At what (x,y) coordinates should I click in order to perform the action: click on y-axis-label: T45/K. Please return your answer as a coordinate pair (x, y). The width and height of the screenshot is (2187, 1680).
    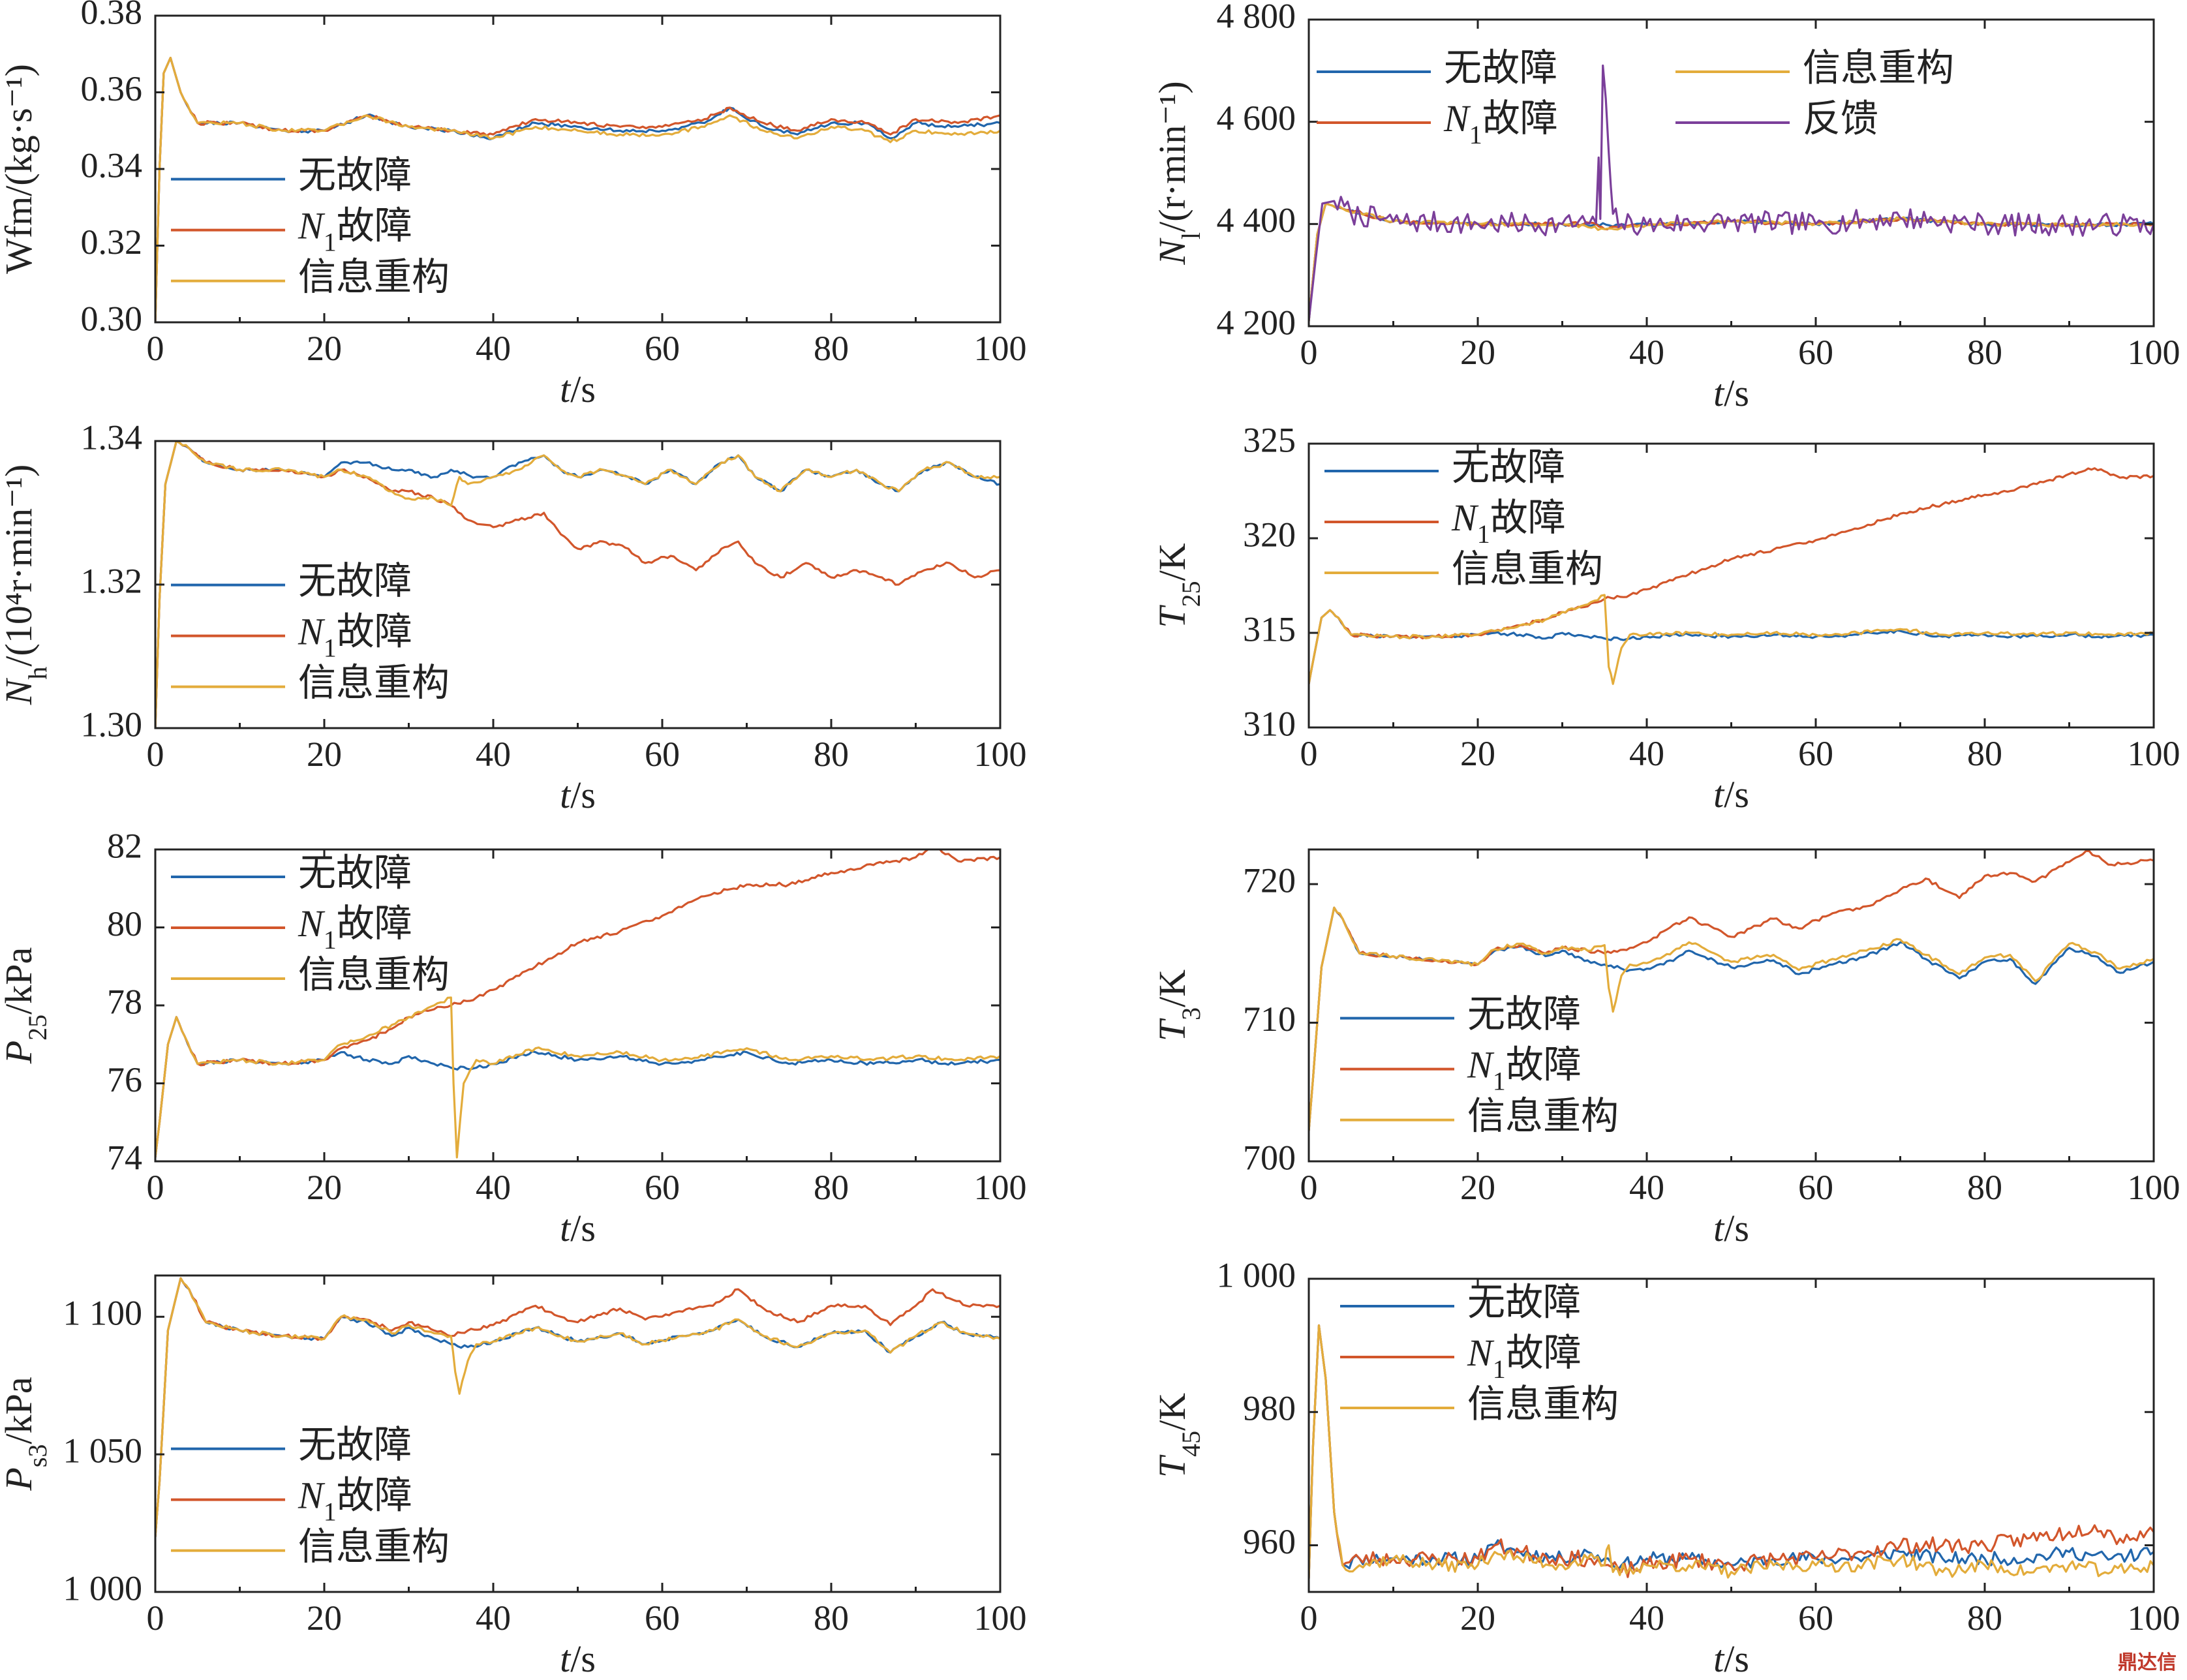
    Looking at the image, I should click on (1178, 1435).